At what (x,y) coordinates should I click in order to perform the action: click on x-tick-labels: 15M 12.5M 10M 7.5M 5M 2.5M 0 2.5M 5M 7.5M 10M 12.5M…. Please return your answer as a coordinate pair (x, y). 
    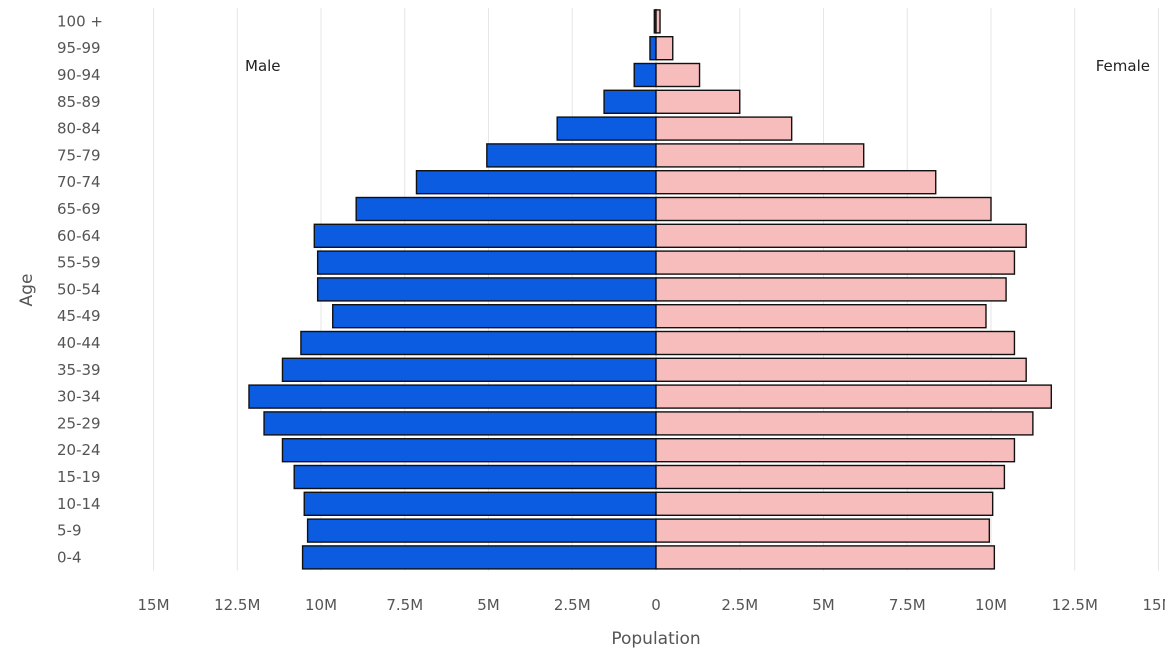
    Looking at the image, I should click on (651, 605).